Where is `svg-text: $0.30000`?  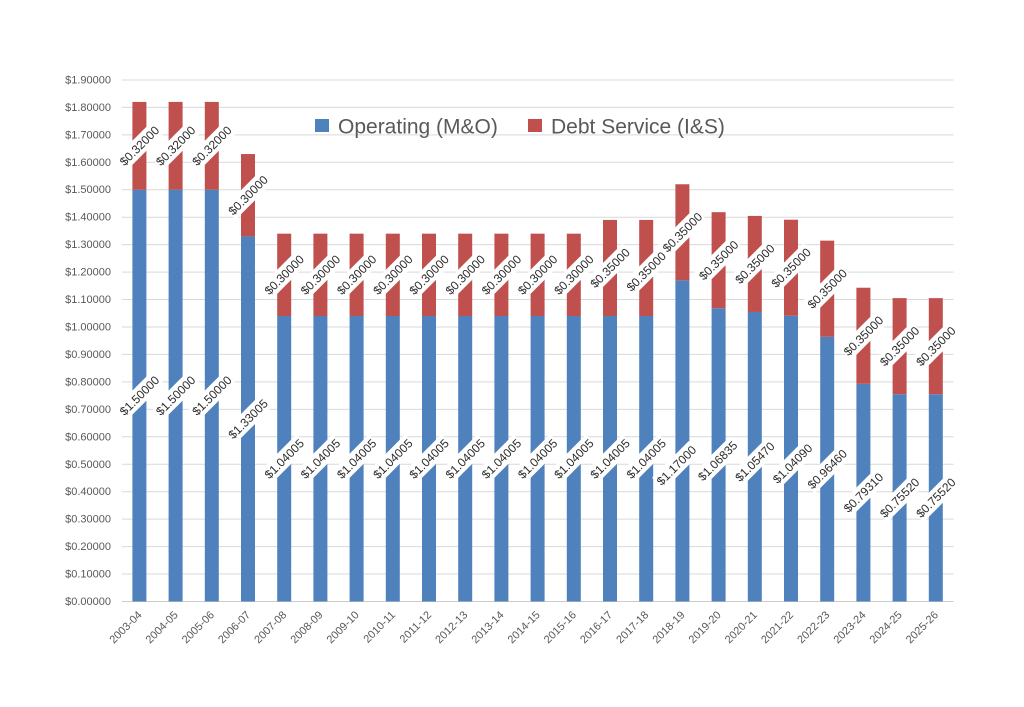
svg-text: $0.30000 is located at coordinates (88, 520).